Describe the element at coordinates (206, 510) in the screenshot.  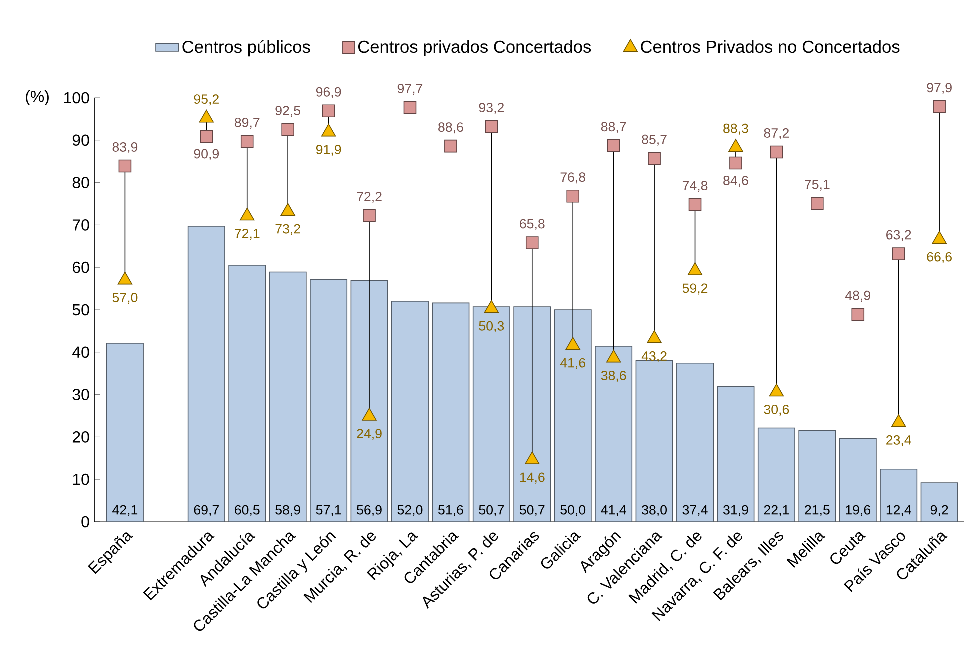
I see `data-label: 69,7` at that location.